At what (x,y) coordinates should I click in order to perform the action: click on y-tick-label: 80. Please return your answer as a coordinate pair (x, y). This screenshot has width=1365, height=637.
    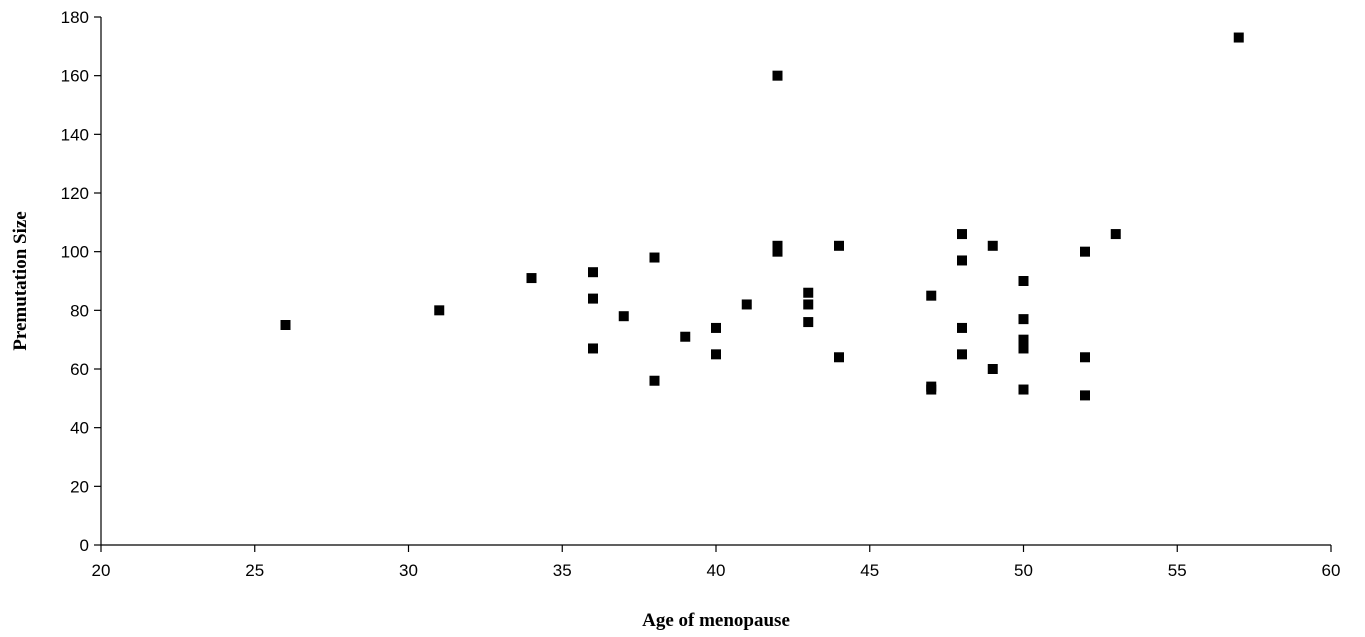
    Looking at the image, I should click on (79, 310).